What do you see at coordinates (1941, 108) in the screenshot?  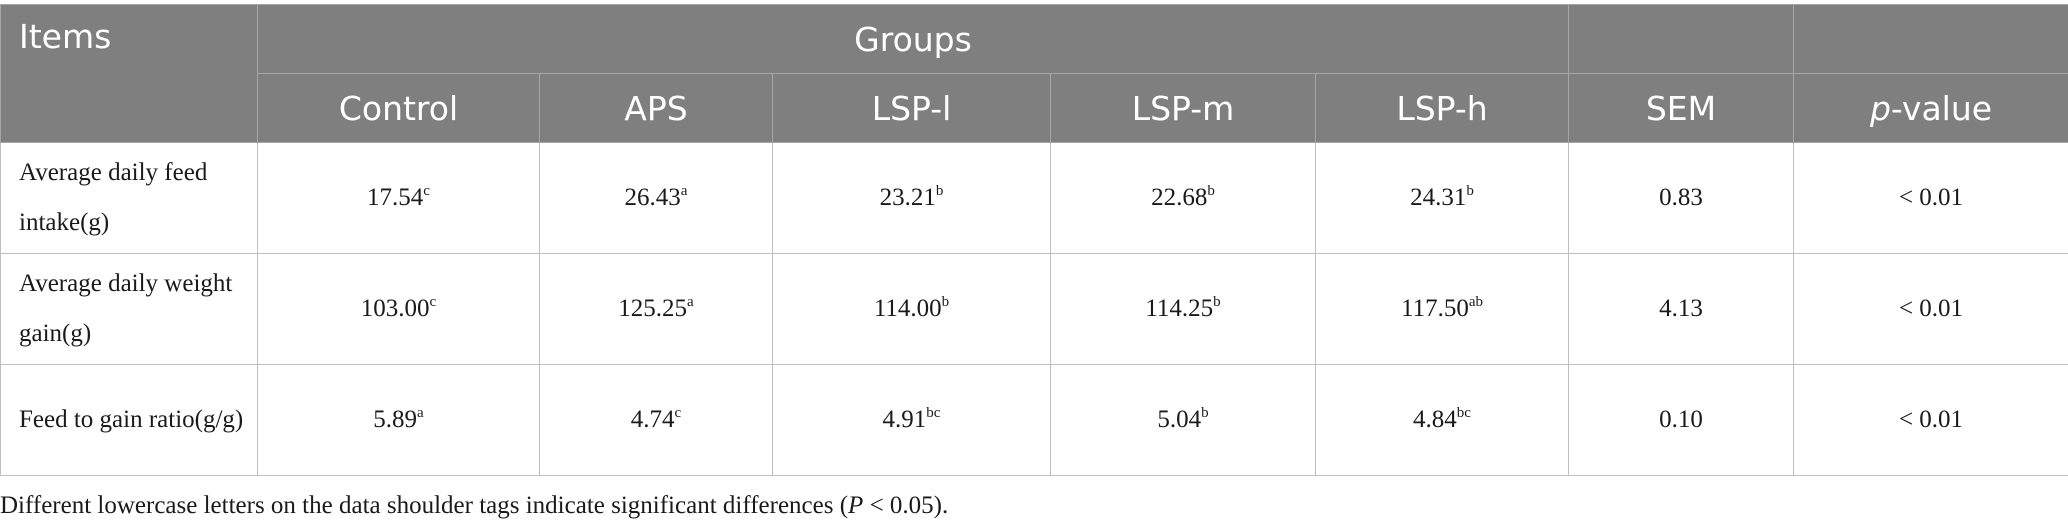 I see `header-p-rest: -value` at bounding box center [1941, 108].